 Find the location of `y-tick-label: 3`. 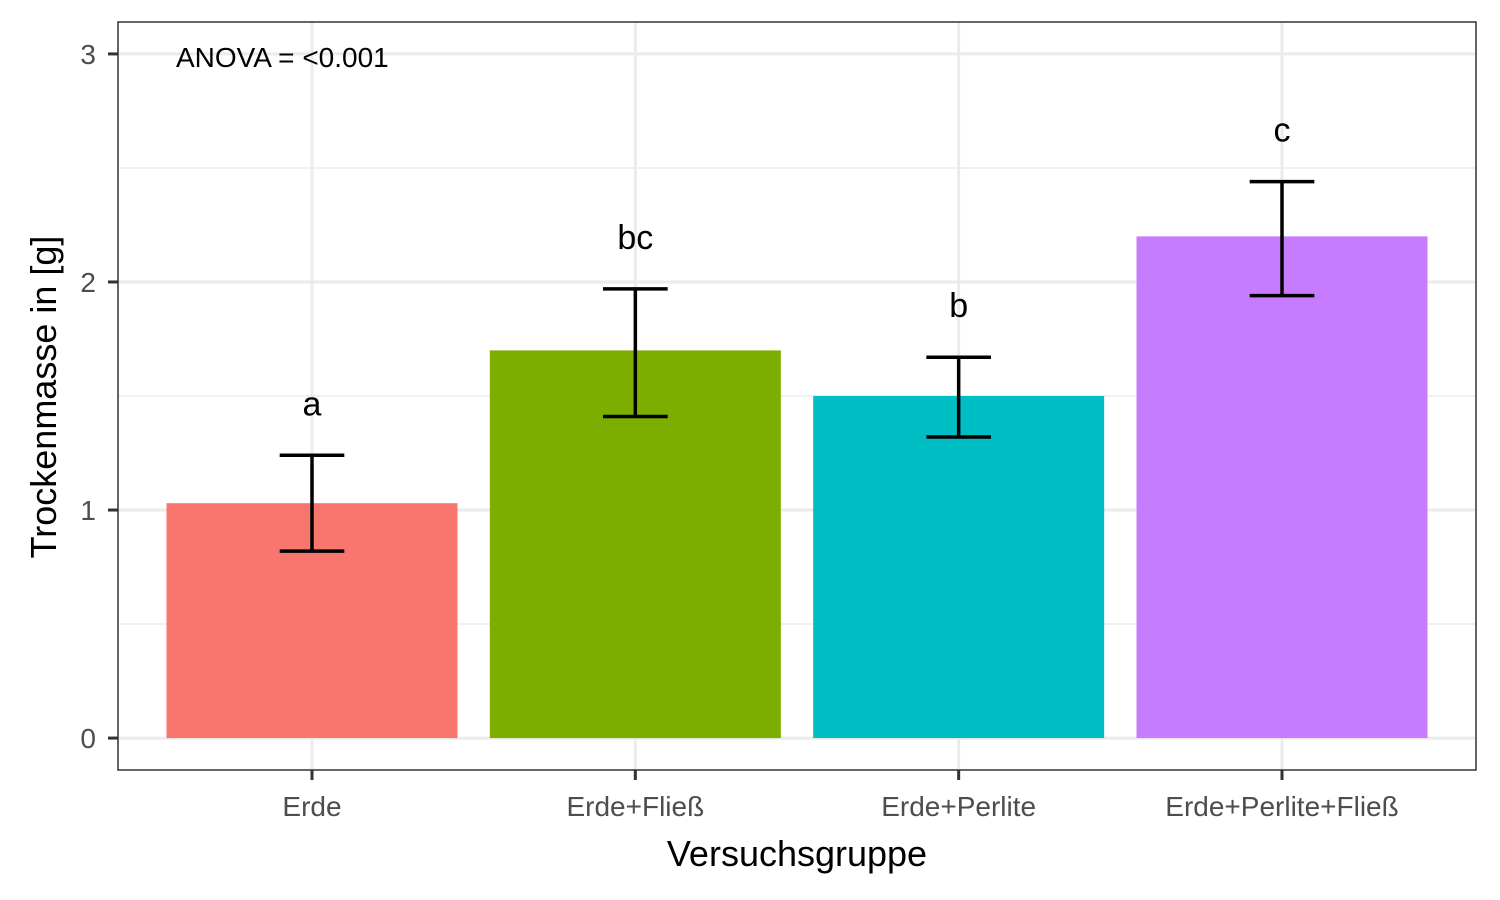

y-tick-label: 3 is located at coordinates (88, 54).